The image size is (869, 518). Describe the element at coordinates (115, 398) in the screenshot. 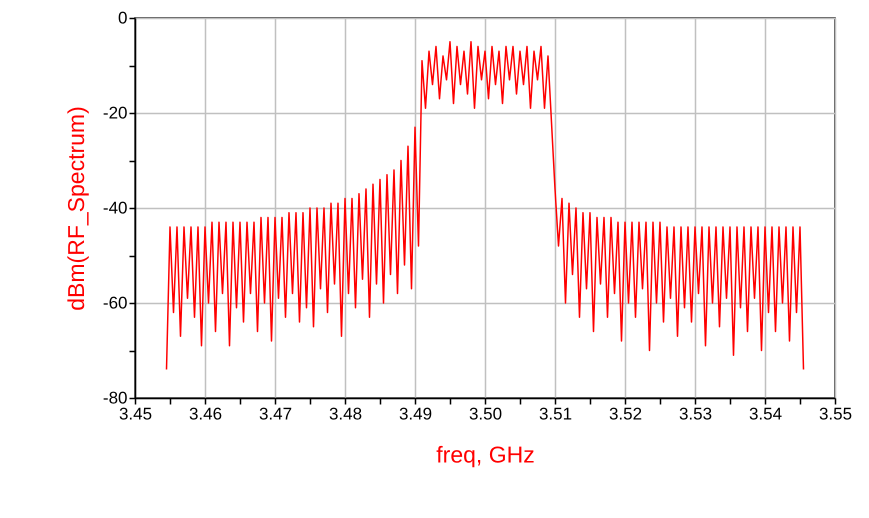

I see `y-tick-label: -80` at that location.